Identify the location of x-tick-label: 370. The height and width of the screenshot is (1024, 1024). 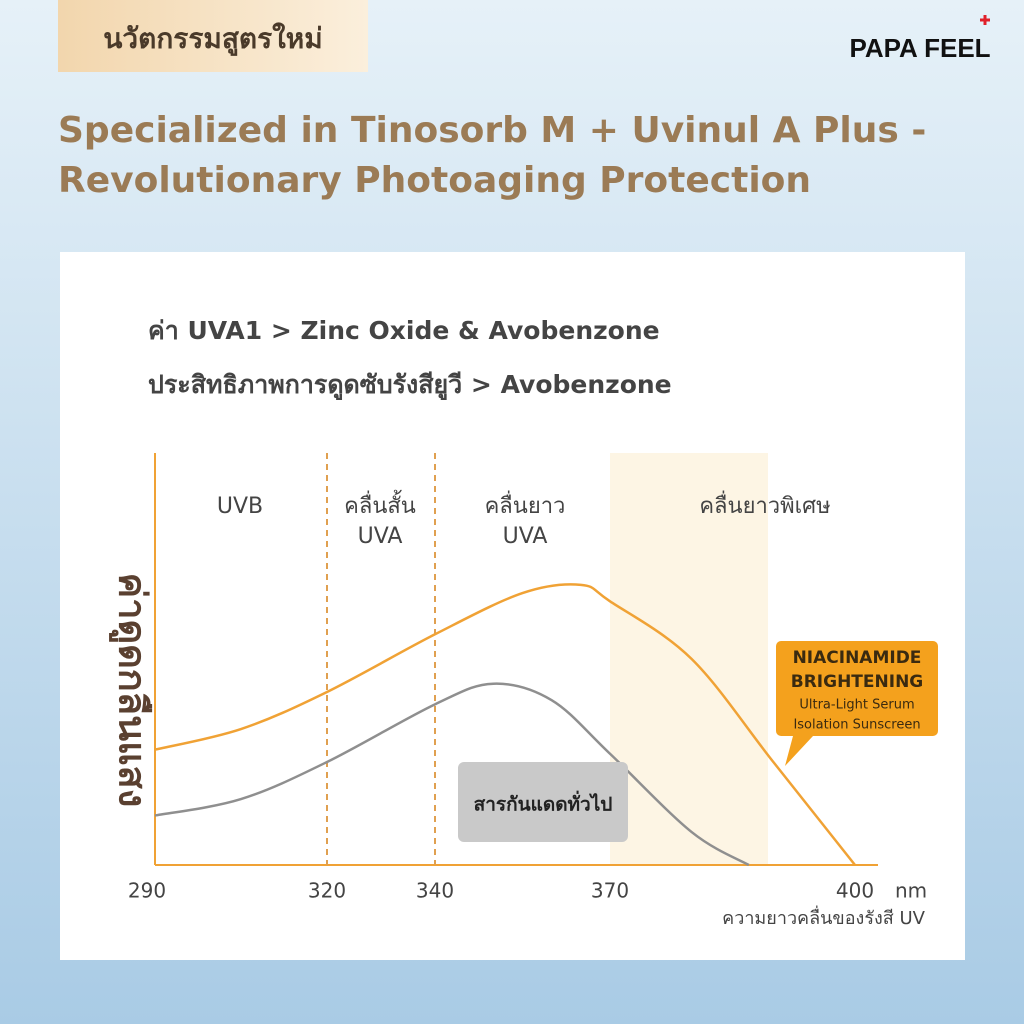
(610, 891).